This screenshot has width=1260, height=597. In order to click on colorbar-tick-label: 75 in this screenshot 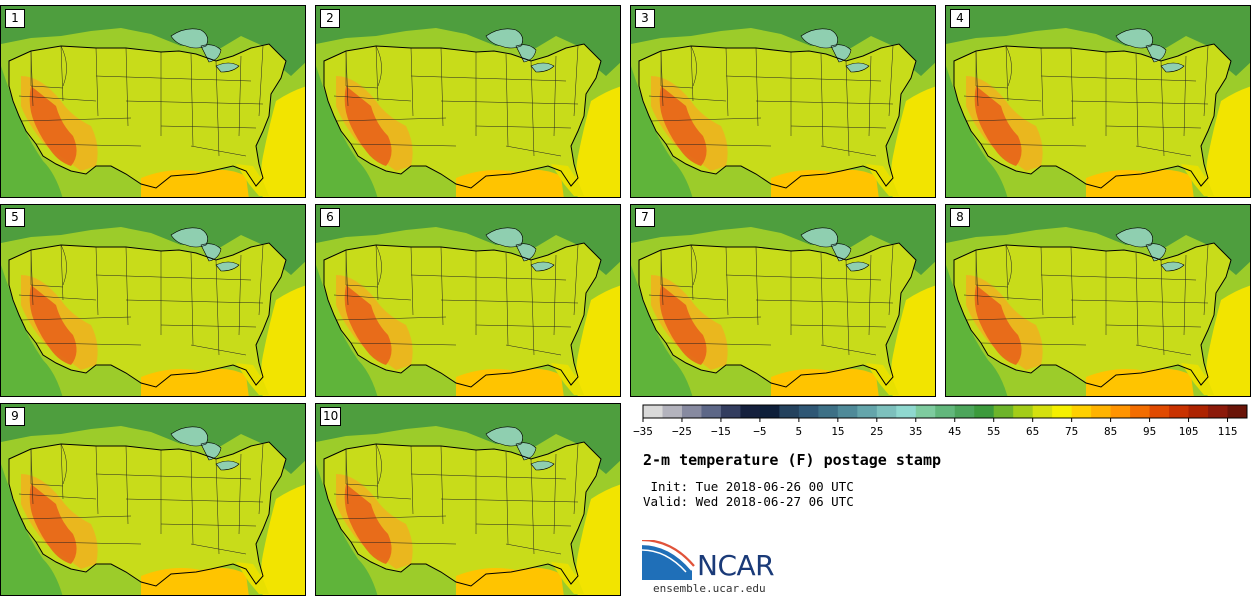, I will do `click(1071, 431)`.